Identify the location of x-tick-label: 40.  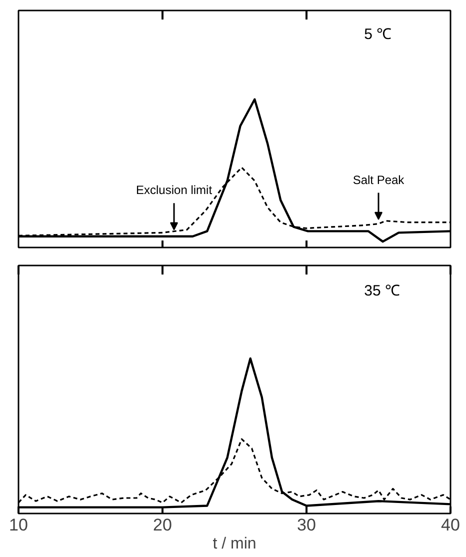
(450, 525).